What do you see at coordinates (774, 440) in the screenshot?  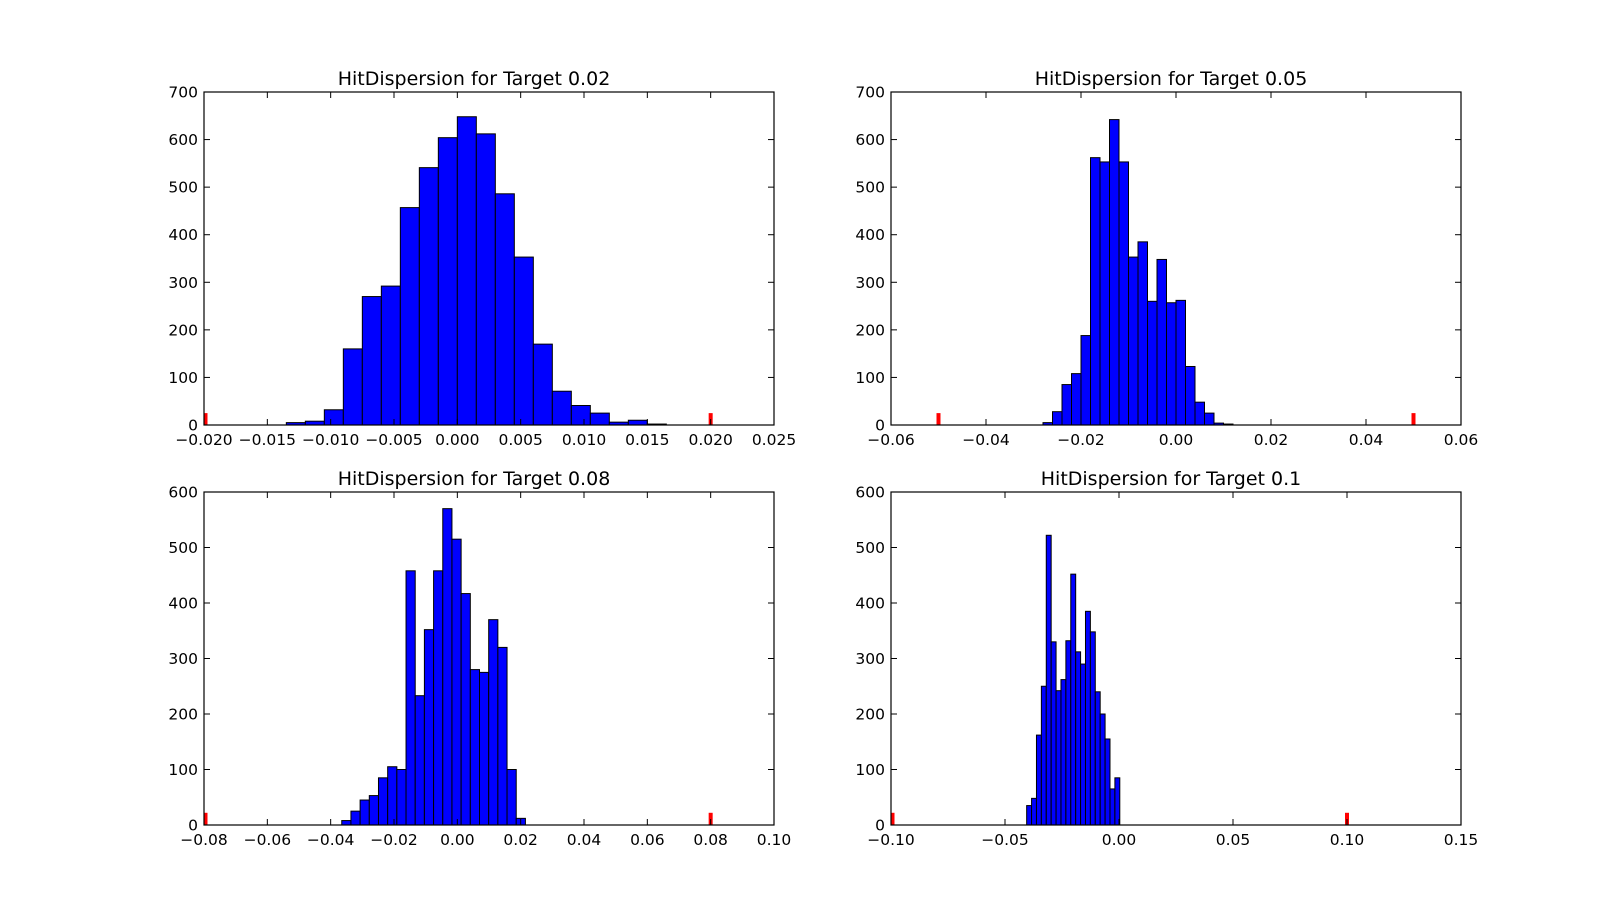 I see `x-tick-label: 0.025` at bounding box center [774, 440].